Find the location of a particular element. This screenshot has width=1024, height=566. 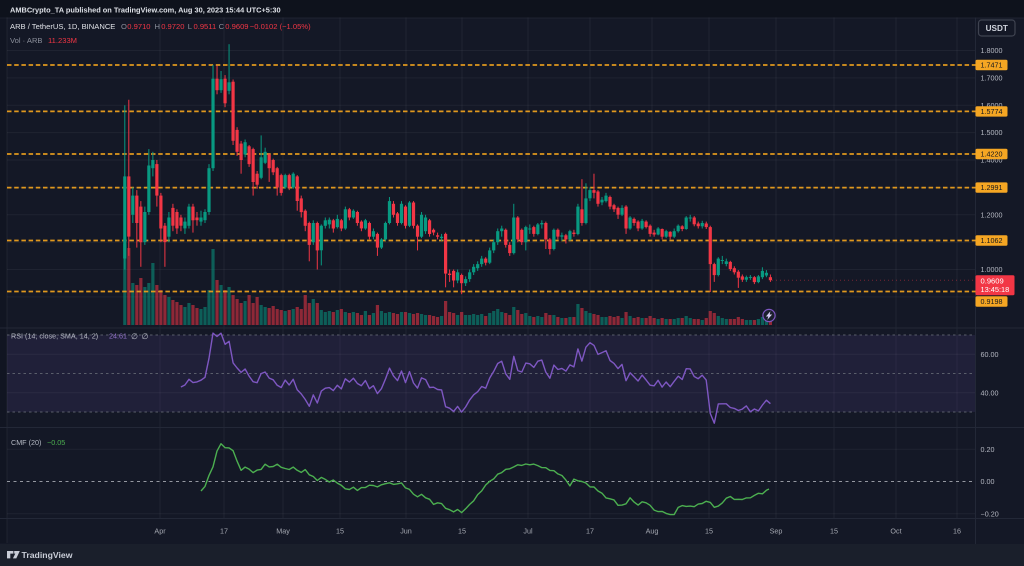

svg-text: 1.2991 is located at coordinates (992, 187).